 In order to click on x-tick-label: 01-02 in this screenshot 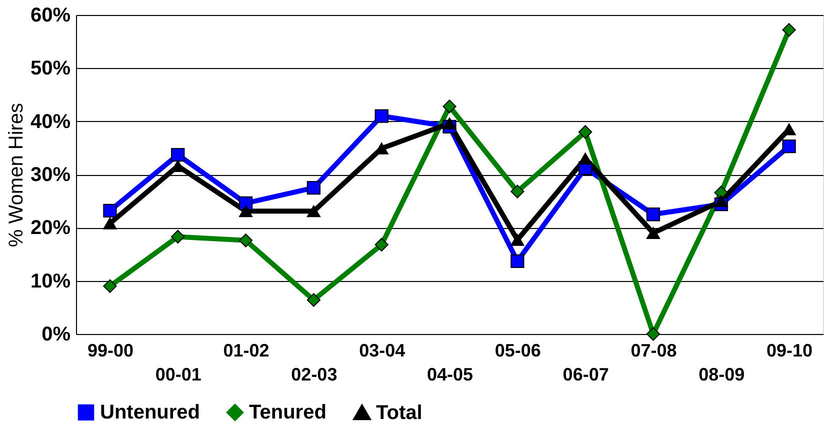, I will do `click(246, 350)`.